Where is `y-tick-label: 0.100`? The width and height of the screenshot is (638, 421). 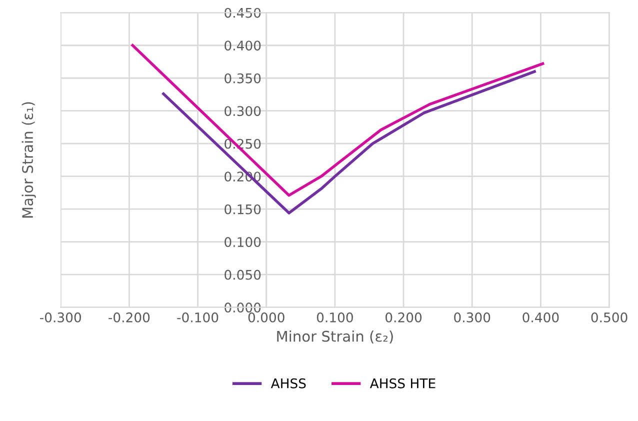
y-tick-label: 0.100 is located at coordinates (242, 242).